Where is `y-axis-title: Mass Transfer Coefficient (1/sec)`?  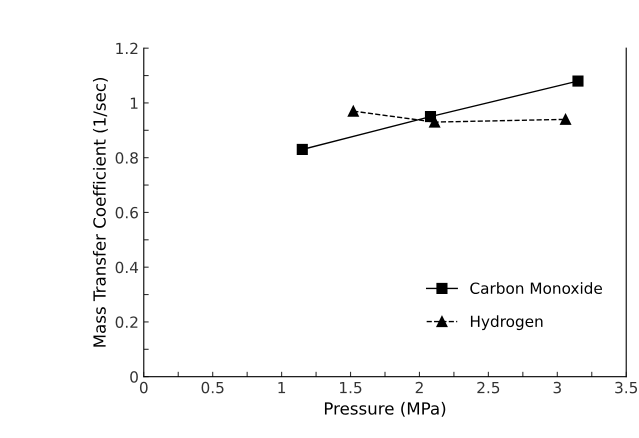 y-axis-title: Mass Transfer Coefficient (1/sec) is located at coordinates (100, 212).